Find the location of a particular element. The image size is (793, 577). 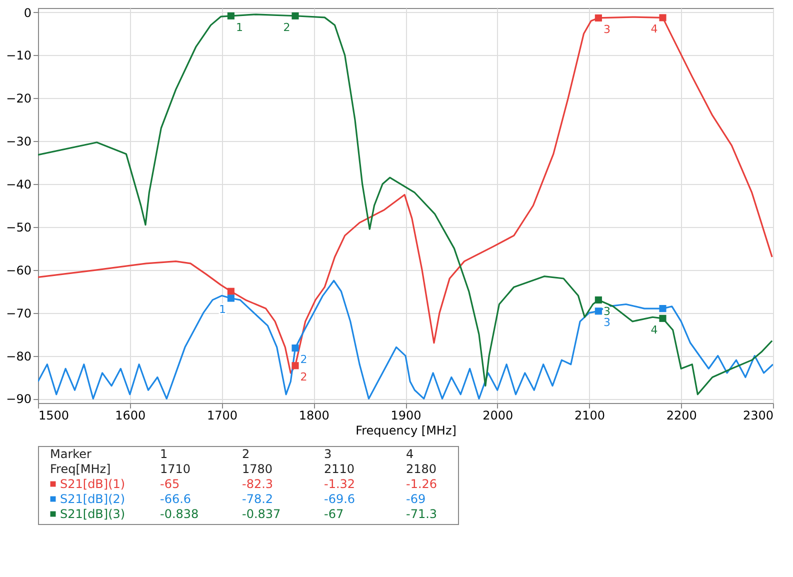

y-tick-label: −40 is located at coordinates (19, 185).